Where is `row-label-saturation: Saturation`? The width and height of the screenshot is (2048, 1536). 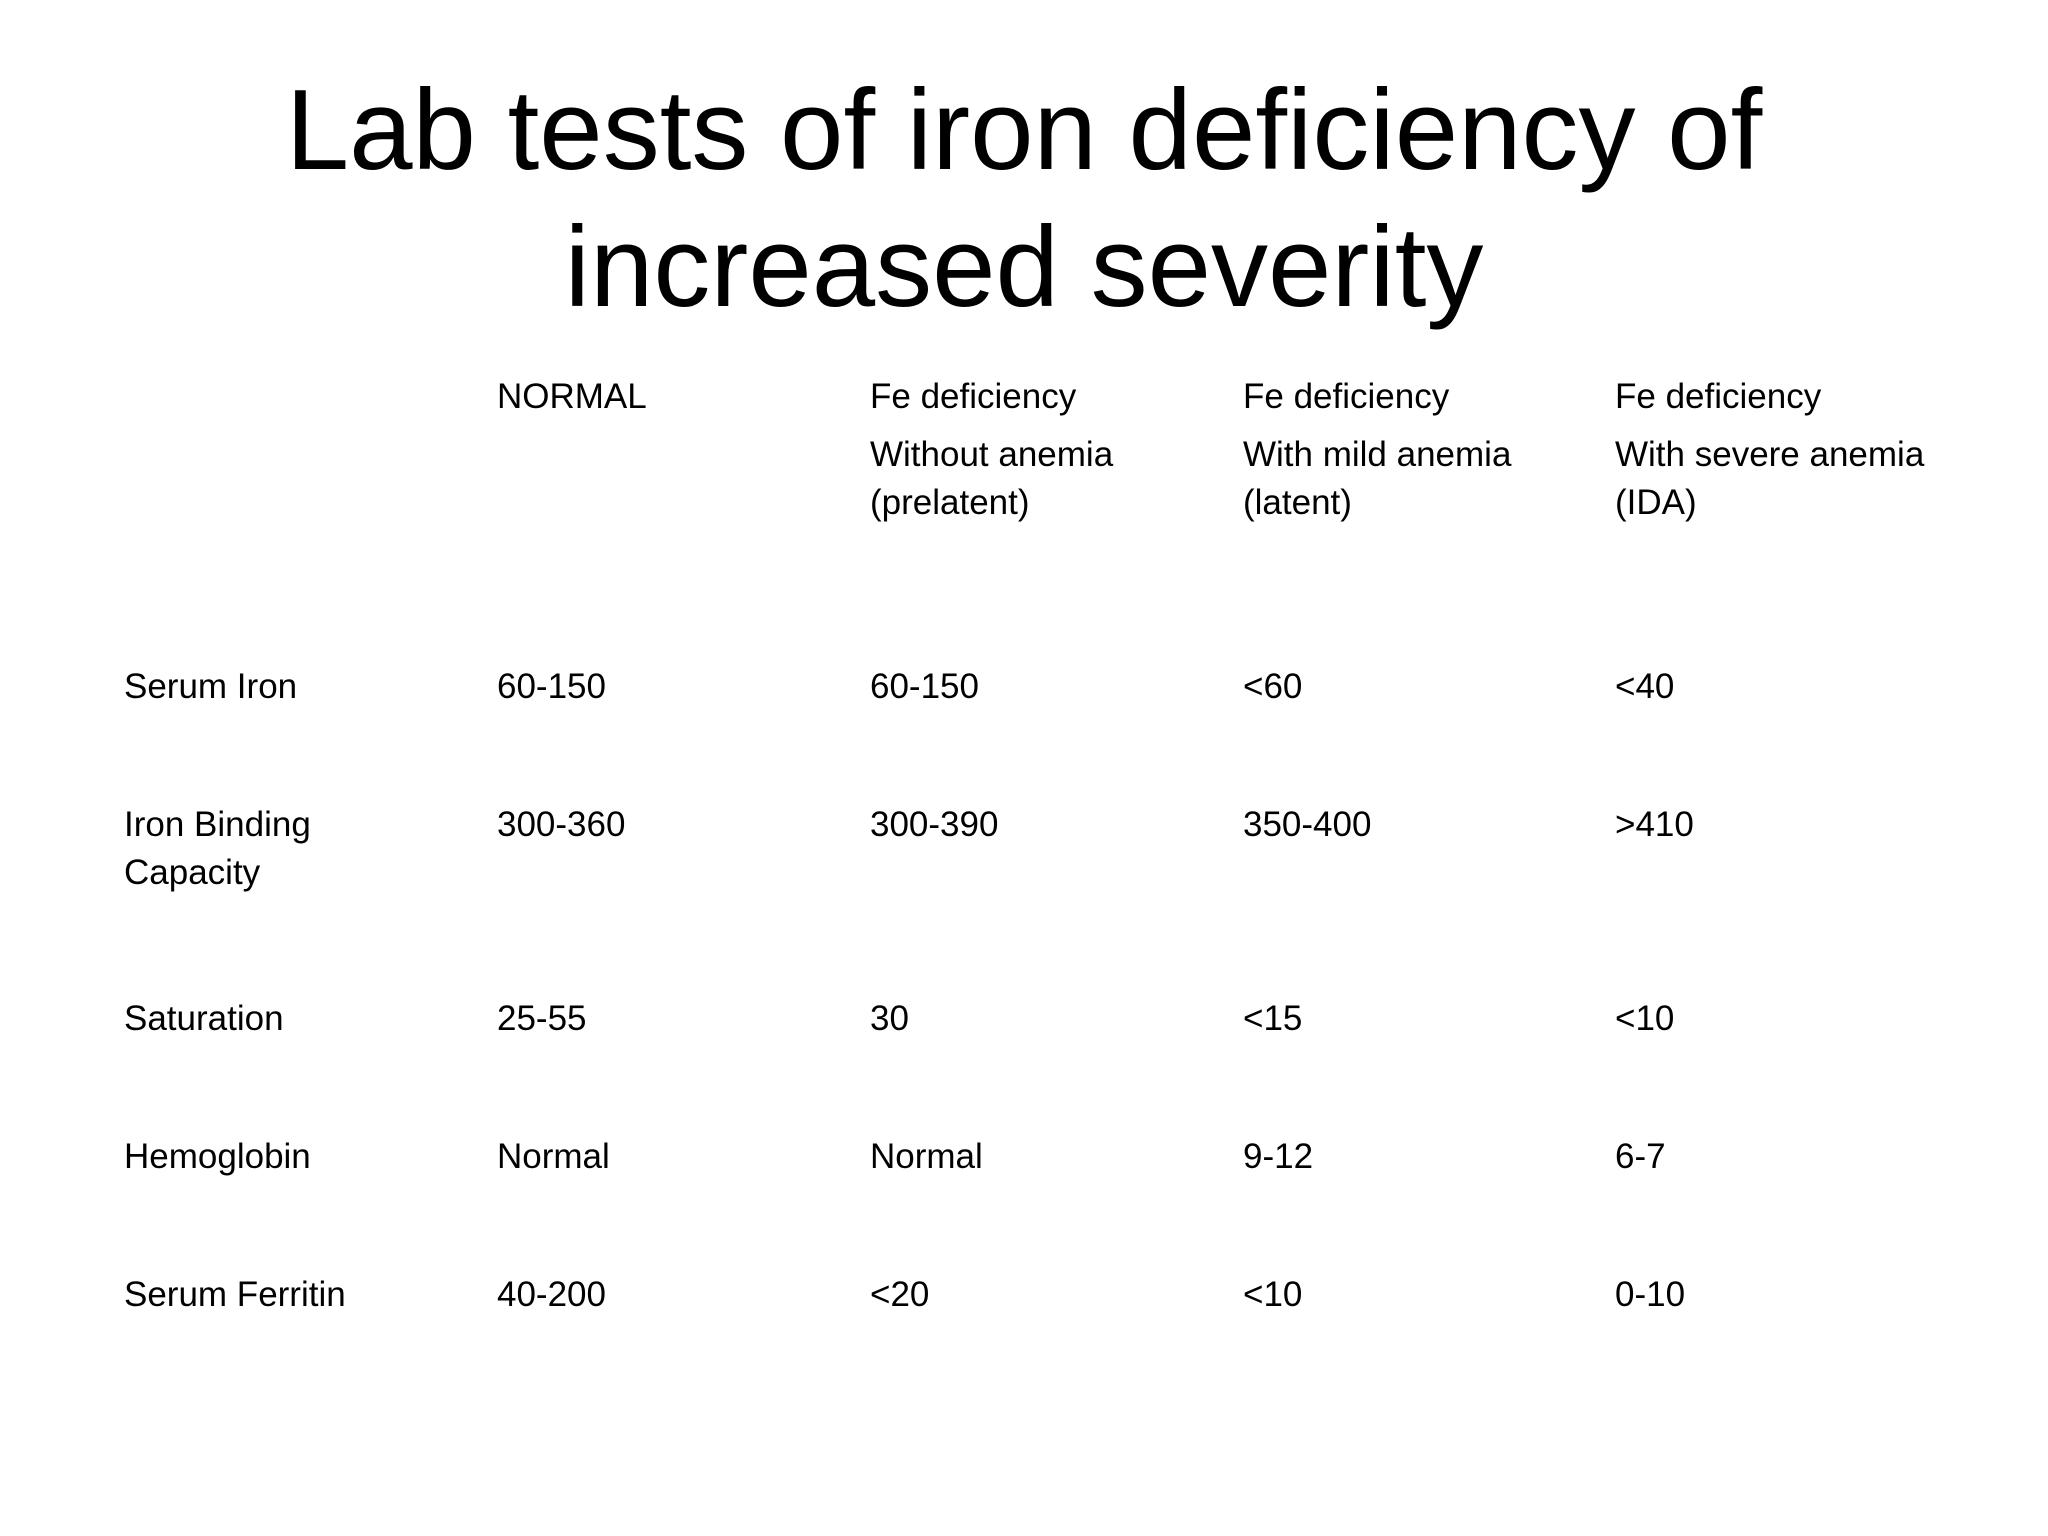 row-label-saturation: Saturation is located at coordinates (204, 1019).